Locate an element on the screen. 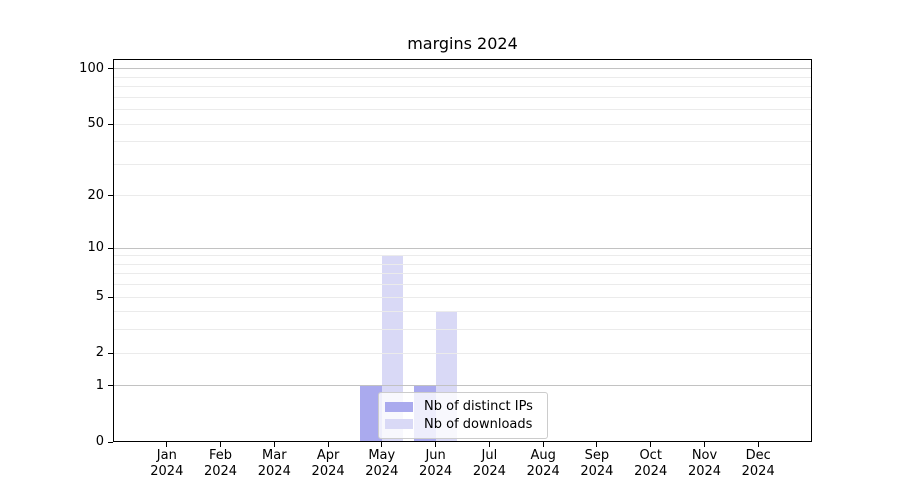 The image size is (900, 500). y-tick-label: 0 is located at coordinates (99, 441).